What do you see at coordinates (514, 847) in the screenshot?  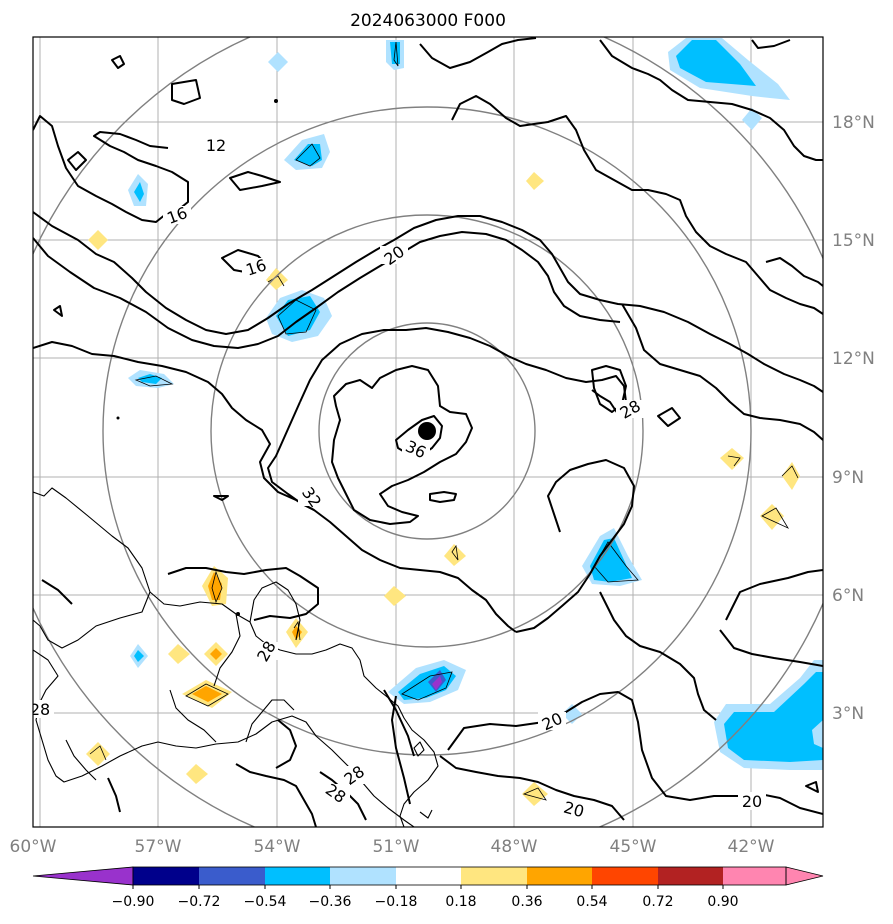 I see `lon-tick-label: 48°W` at bounding box center [514, 847].